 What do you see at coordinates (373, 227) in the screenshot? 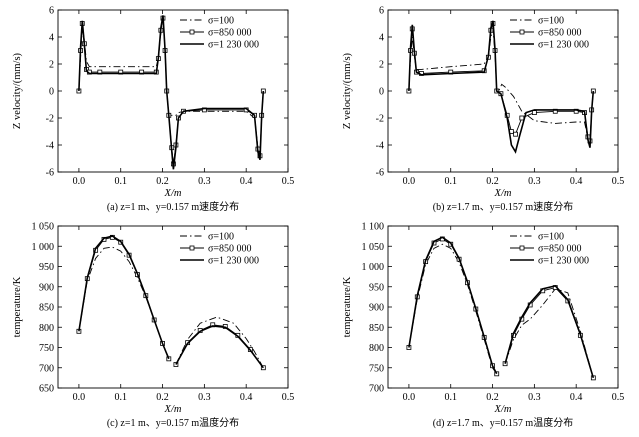
I see `y-tick-label: 1 100` at bounding box center [373, 227].